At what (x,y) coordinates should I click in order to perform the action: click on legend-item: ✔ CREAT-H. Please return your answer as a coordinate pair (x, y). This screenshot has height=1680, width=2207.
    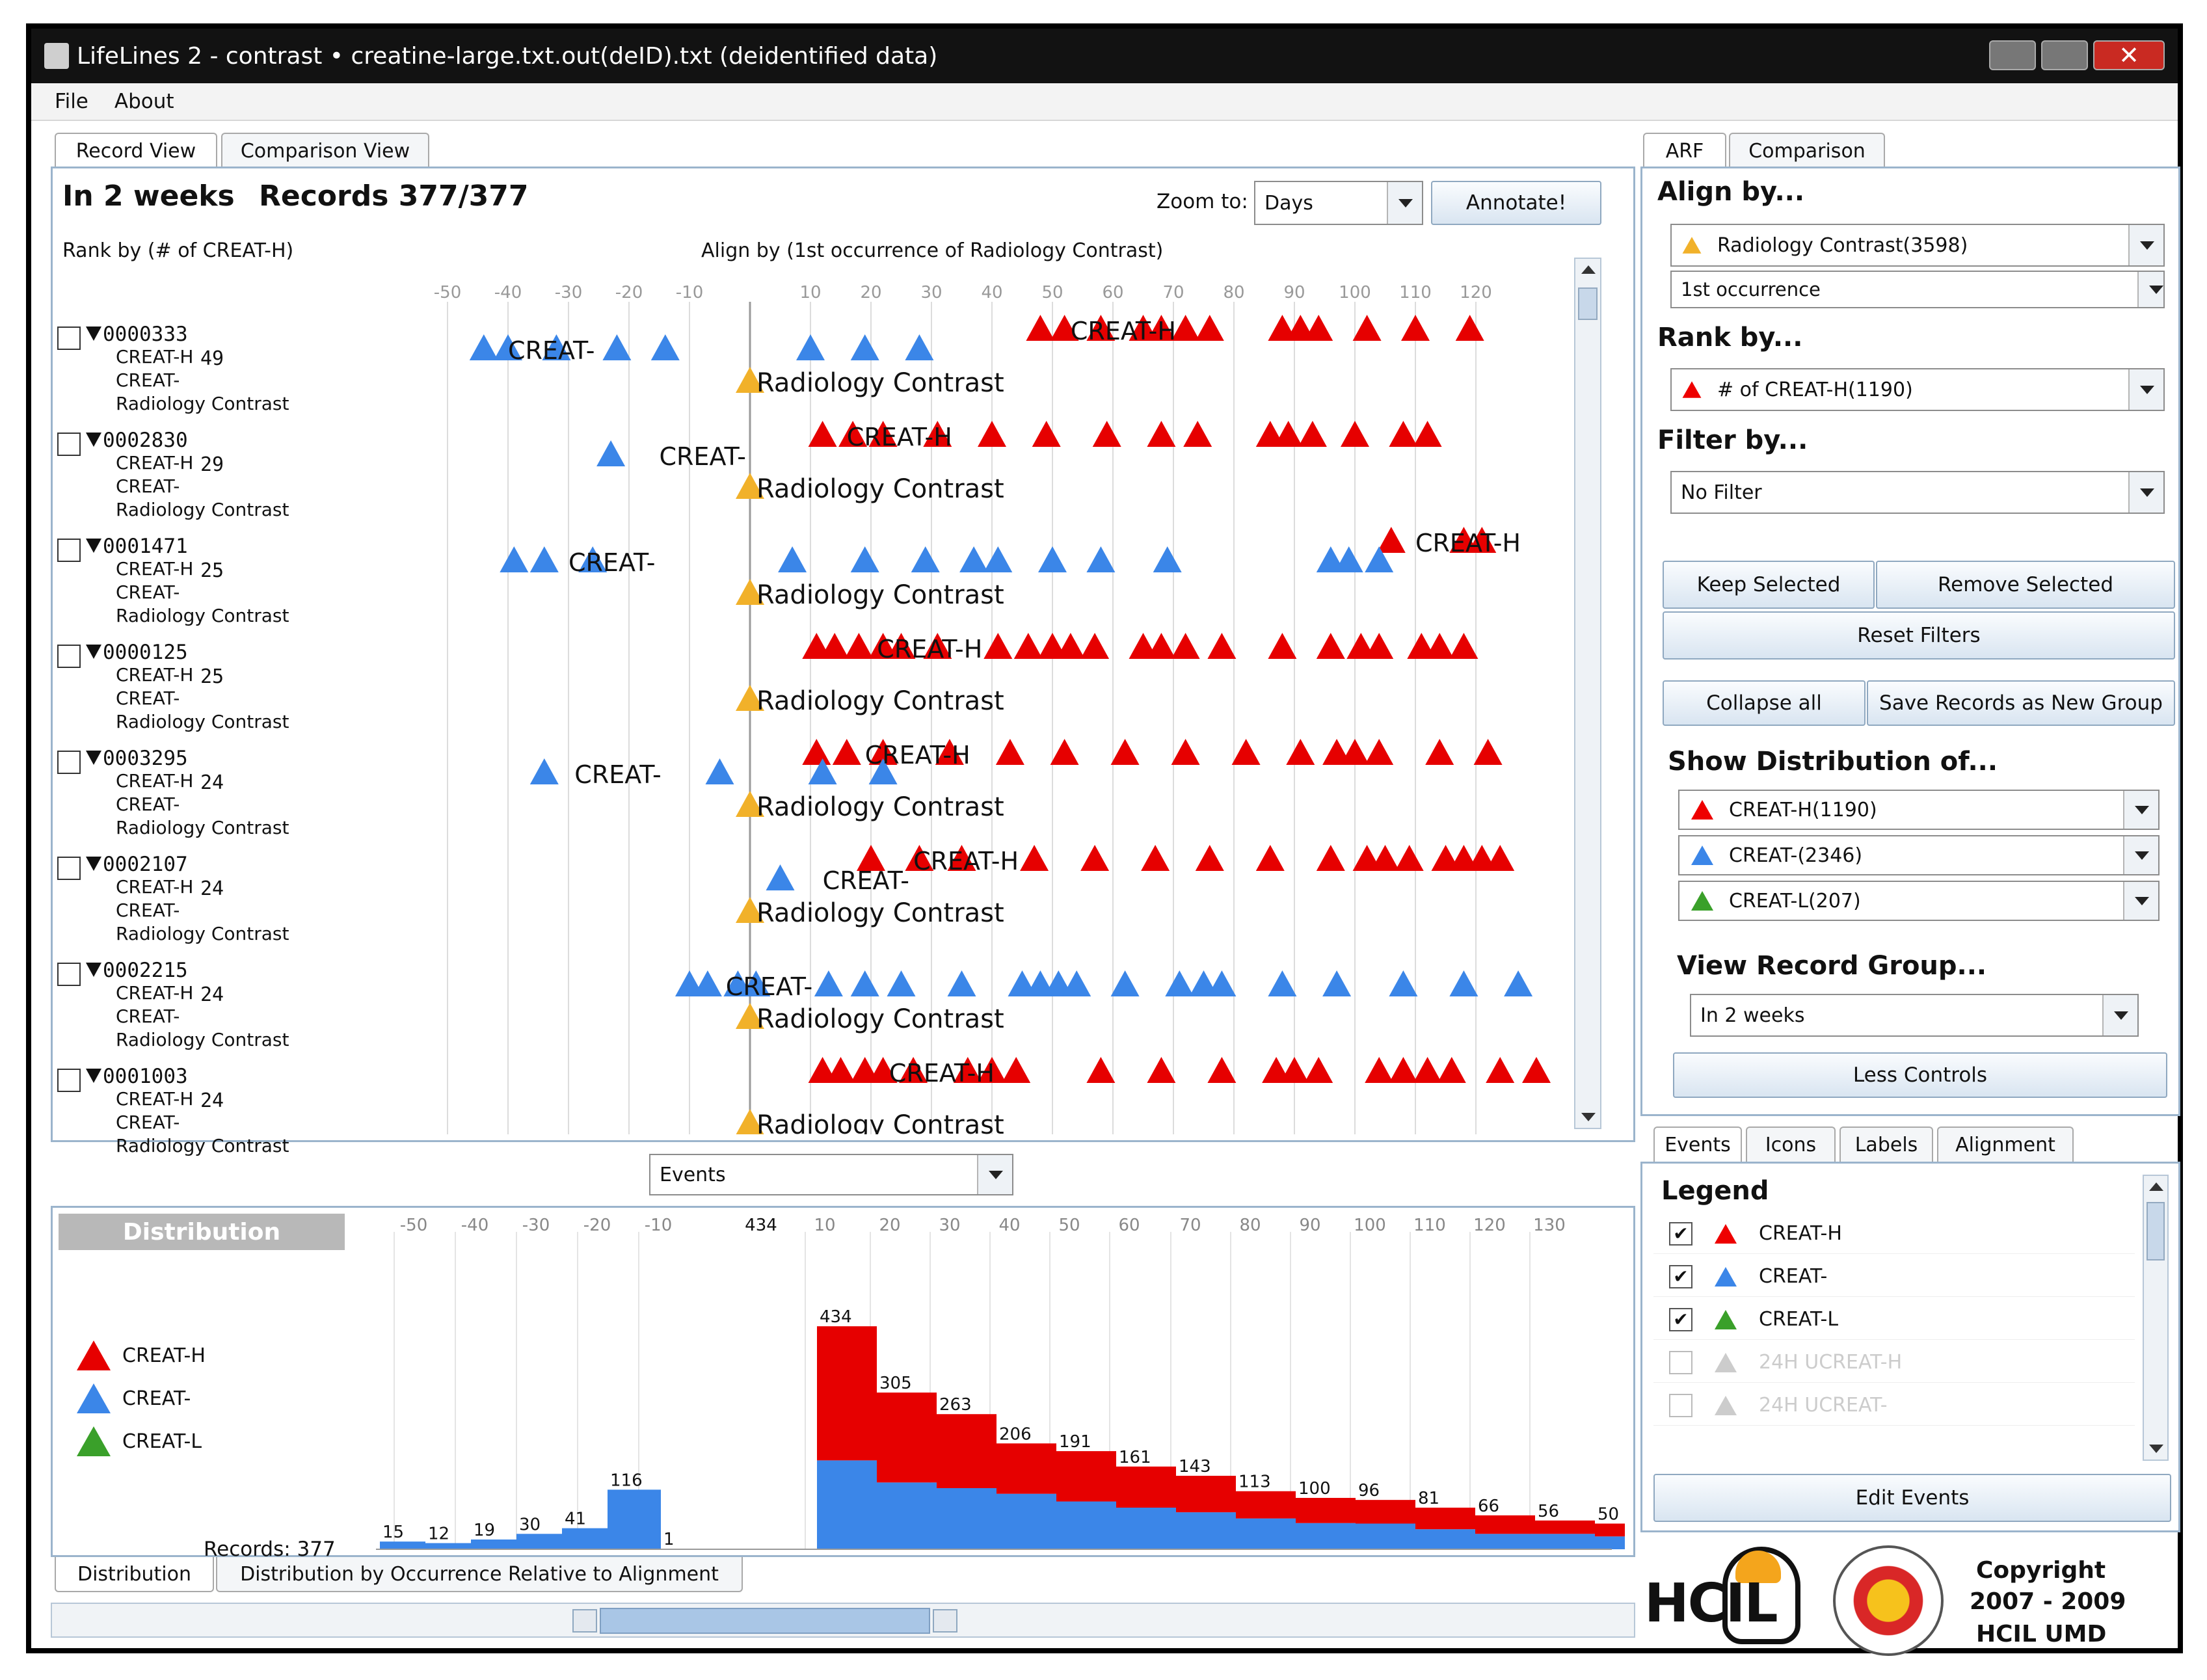
    Looking at the image, I should click on (1894, 1234).